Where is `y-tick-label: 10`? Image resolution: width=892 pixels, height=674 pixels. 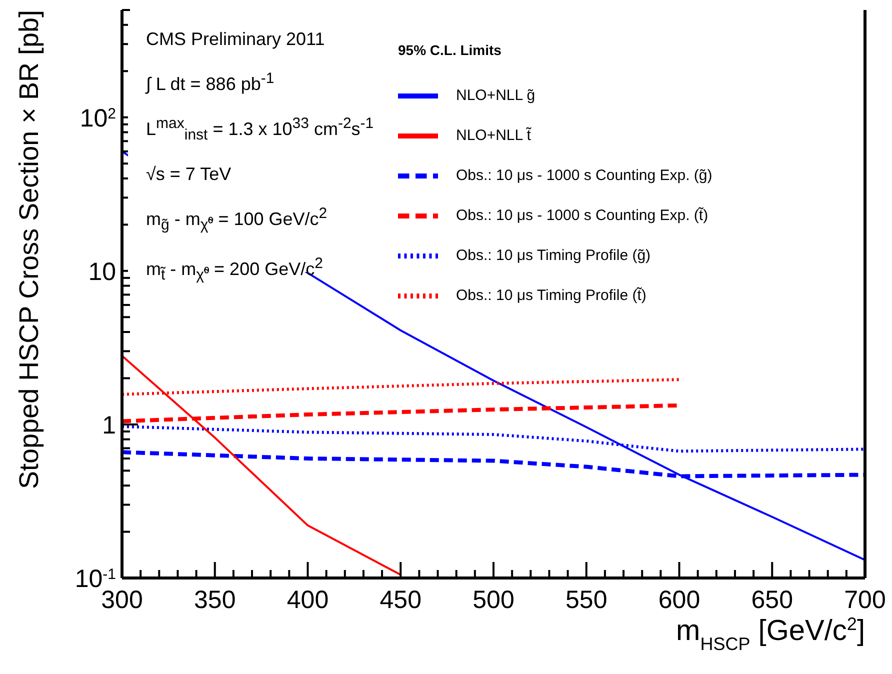 y-tick-label: 10 is located at coordinates (102, 272).